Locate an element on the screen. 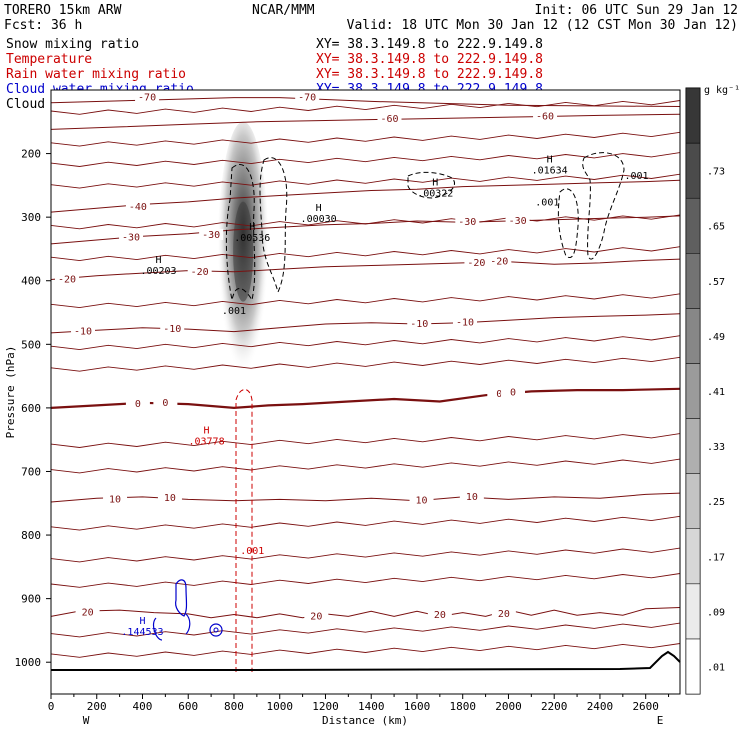  extremum-label-3: H .00322 is located at coordinates (435, 188).